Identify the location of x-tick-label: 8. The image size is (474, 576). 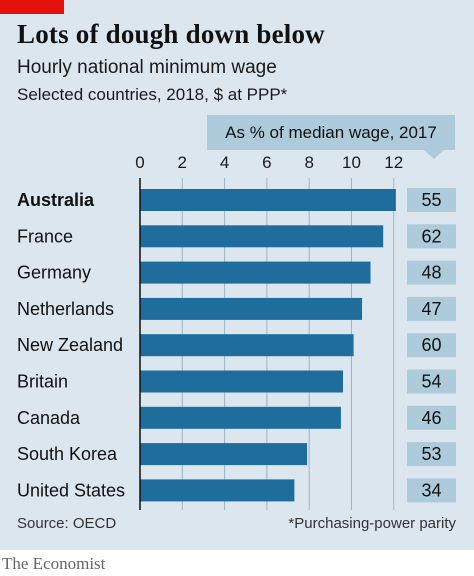
(308, 162).